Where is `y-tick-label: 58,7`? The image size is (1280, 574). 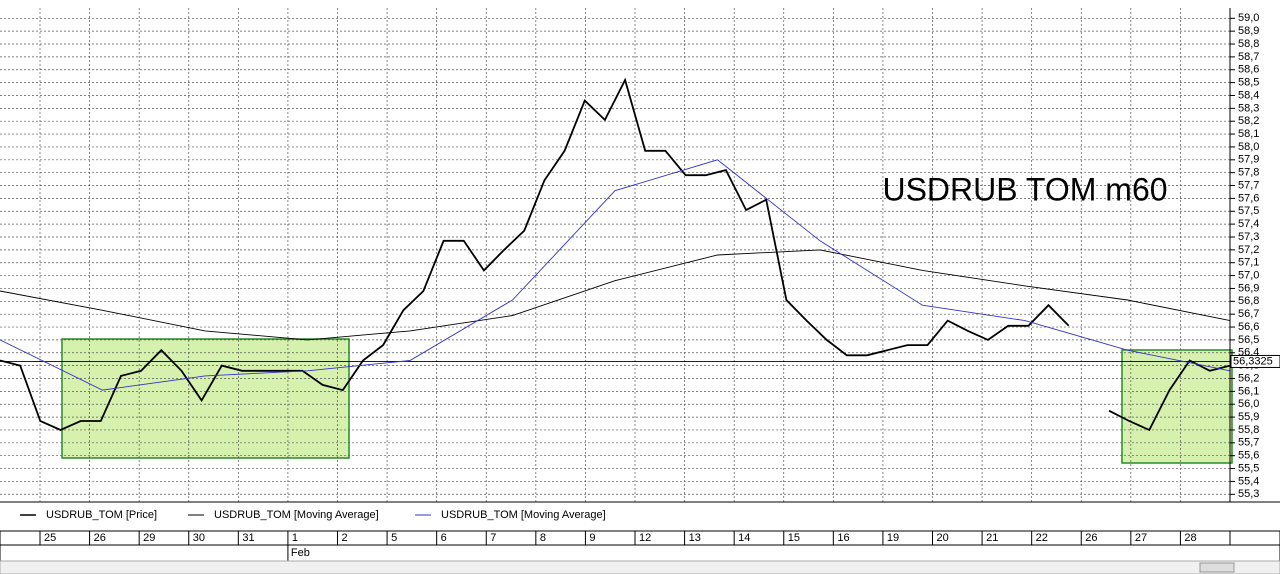 y-tick-label: 58,7 is located at coordinates (1248, 57).